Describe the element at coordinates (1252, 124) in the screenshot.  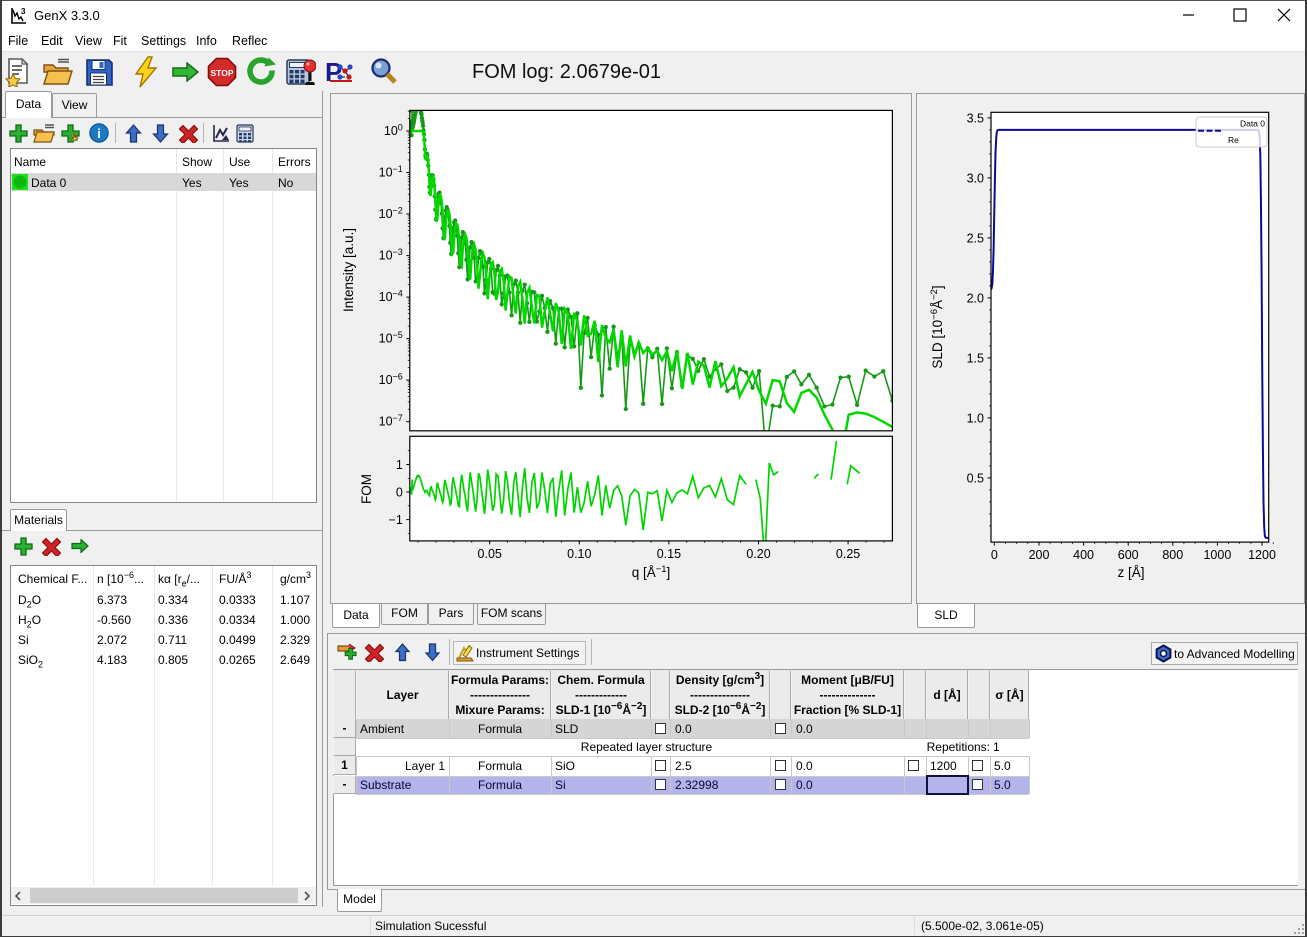
I see `svg-text: Data 0` at that location.